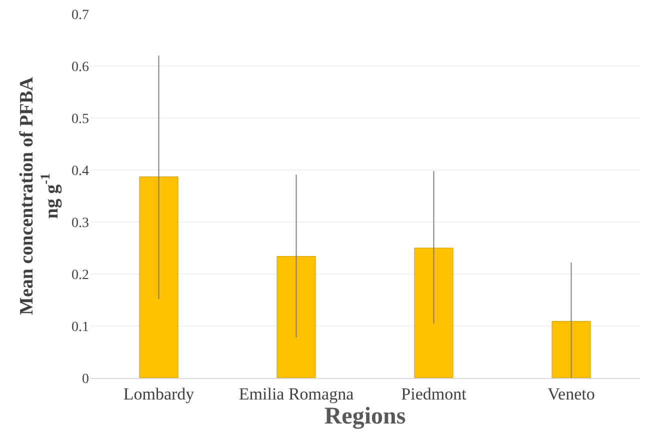  Describe the element at coordinates (159, 394) in the screenshot. I see `x-tick-label: Lombardy` at that location.